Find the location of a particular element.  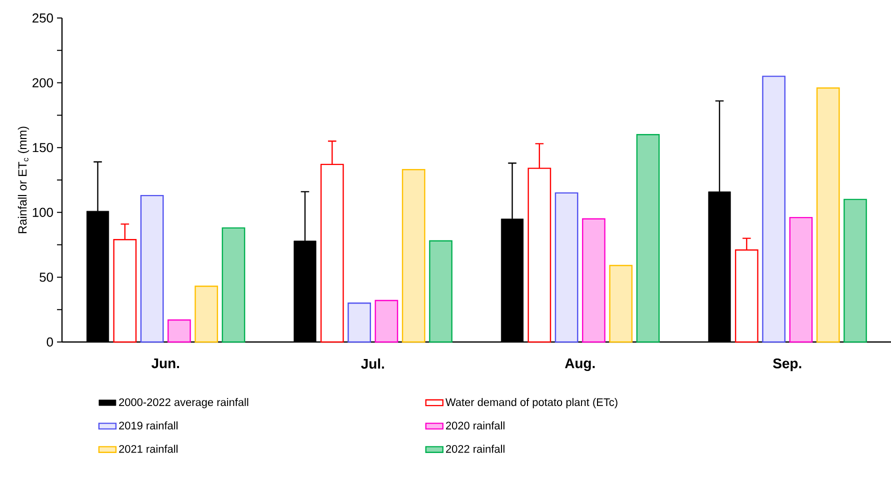

y-tick-label: 200 is located at coordinates (42, 83).